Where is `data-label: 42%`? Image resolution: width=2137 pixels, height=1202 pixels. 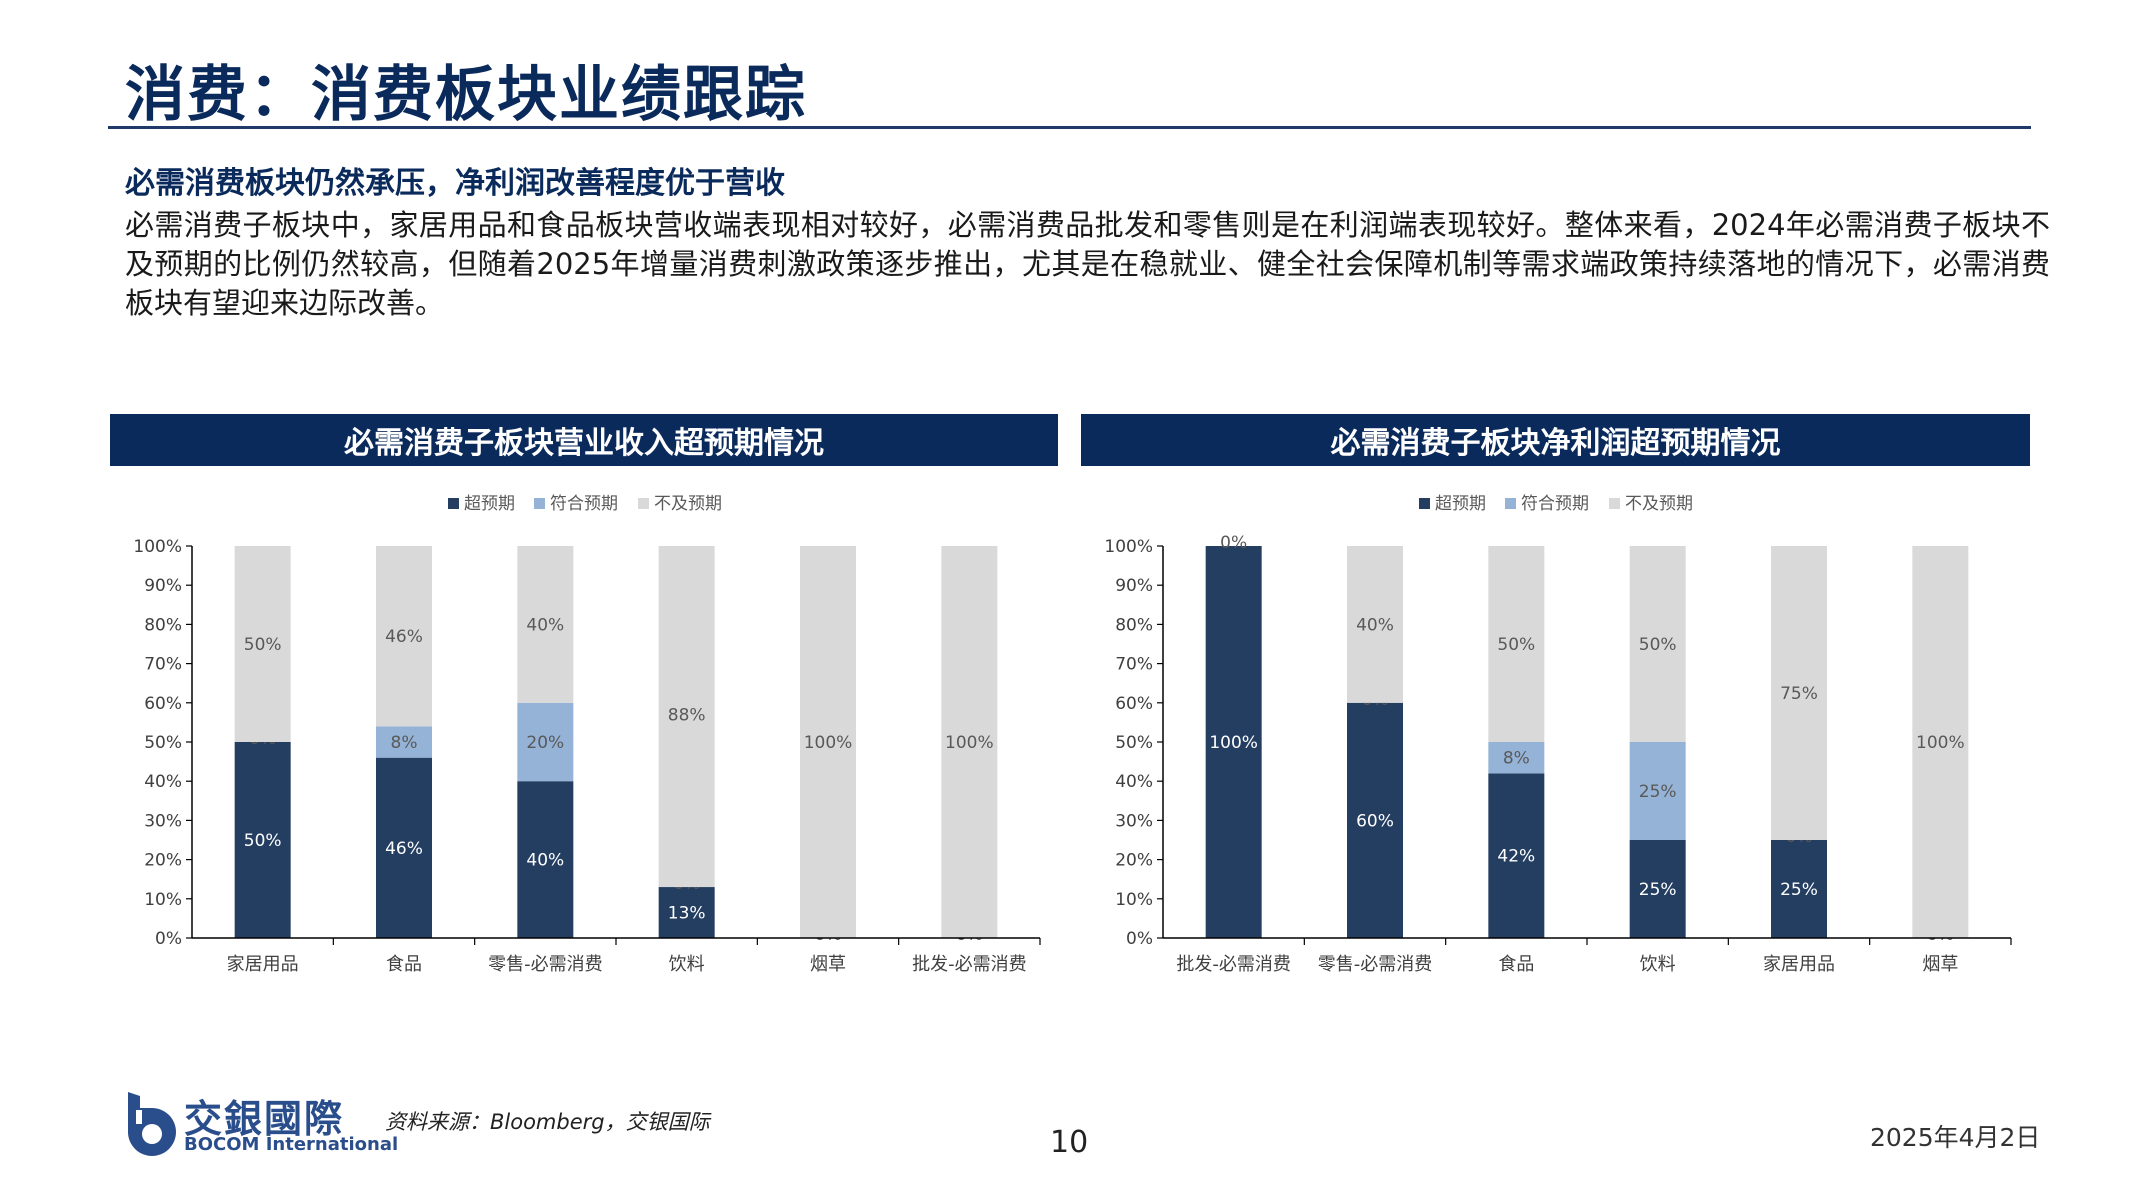
data-label: 42% is located at coordinates (1516, 857).